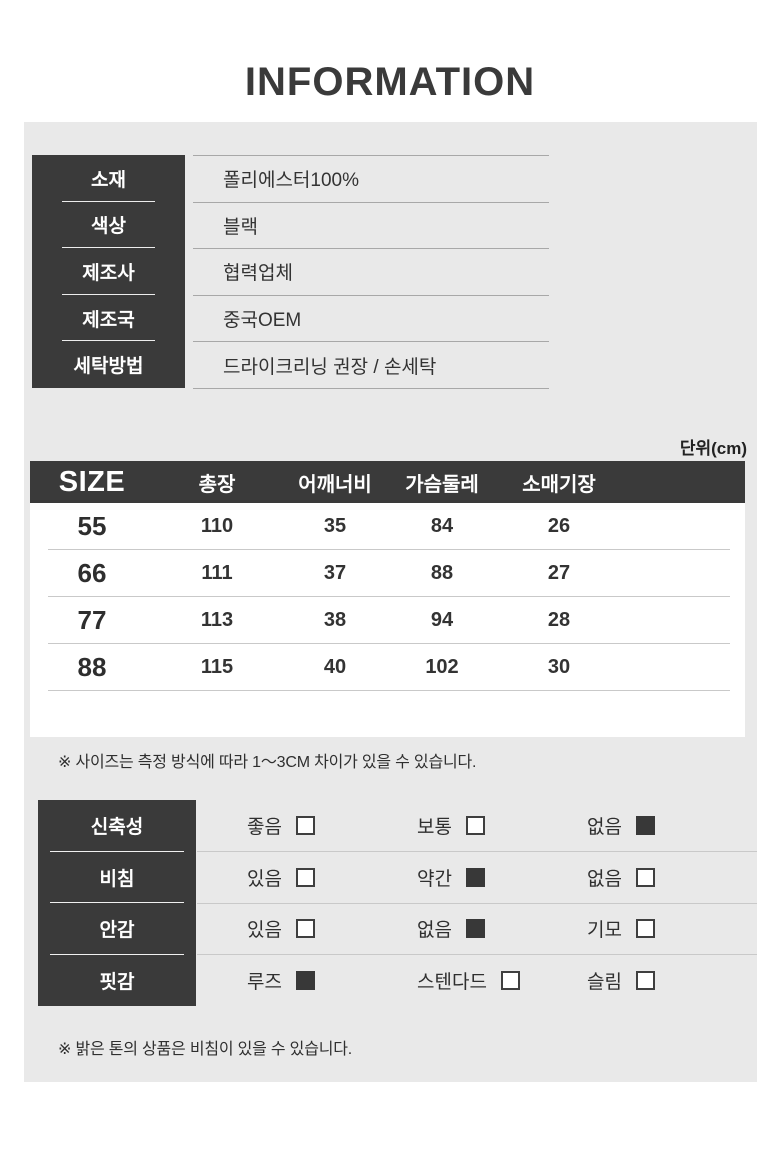 Image resolution: width=780 pixels, height=1158 pixels. Describe the element at coordinates (264, 827) in the screenshot. I see `attribute-option-label: 좋음` at that location.